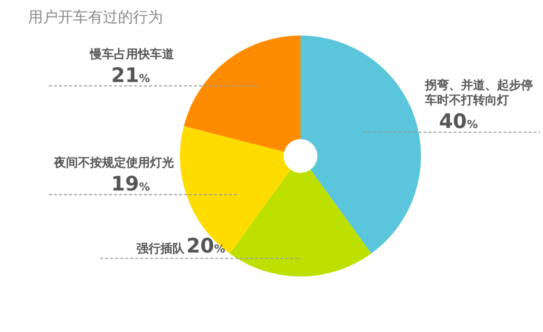  Describe the element at coordinates (161, 248) in the screenshot. I see `slice-label: 强行插队` at that location.